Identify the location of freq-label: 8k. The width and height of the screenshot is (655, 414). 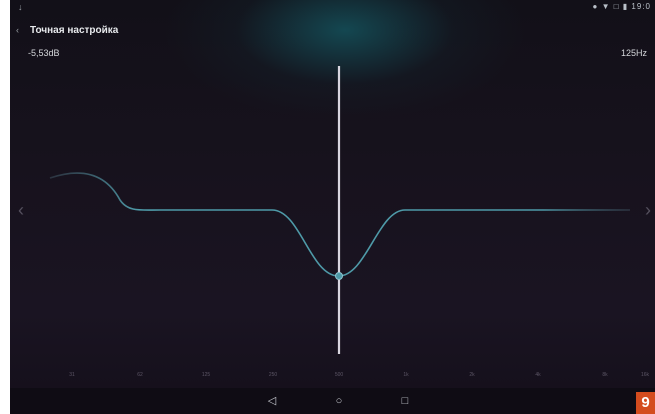
(605, 375).